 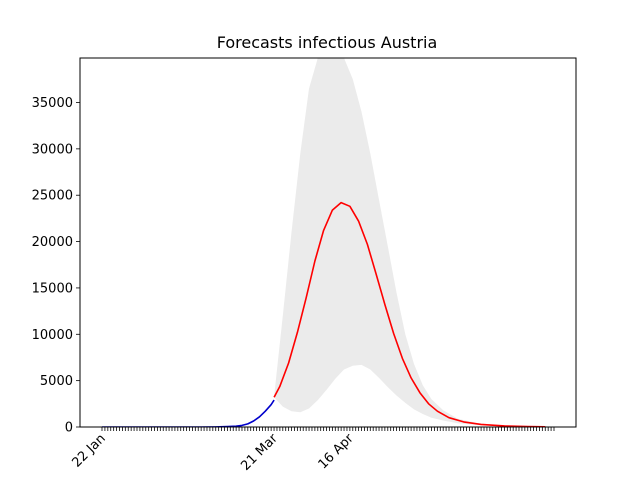 What do you see at coordinates (56, 266) in the screenshot?
I see `y-axis: 0 5000 10000 15000 20000 25000 30000 35000` at bounding box center [56, 266].